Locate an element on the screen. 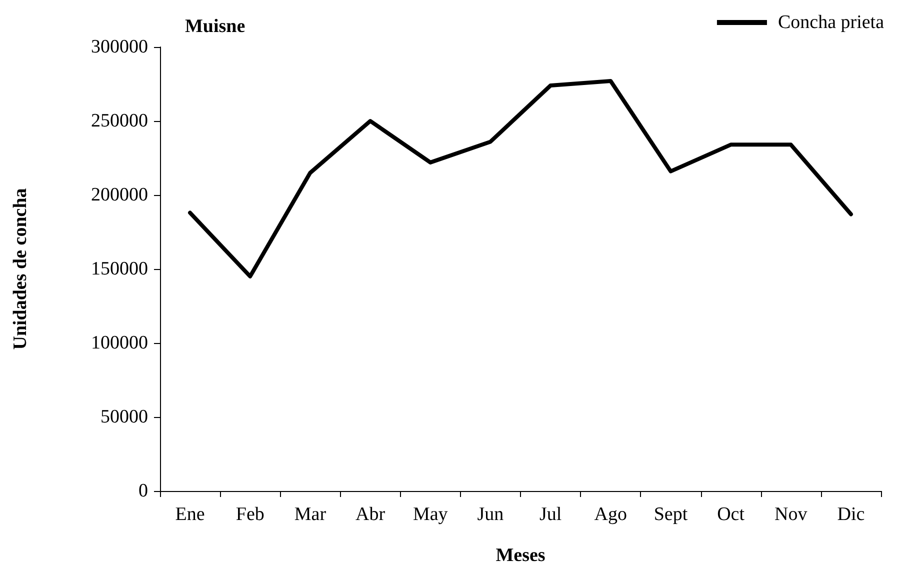 The height and width of the screenshot is (583, 899). y-tick-label: 200000 is located at coordinates (119, 195).